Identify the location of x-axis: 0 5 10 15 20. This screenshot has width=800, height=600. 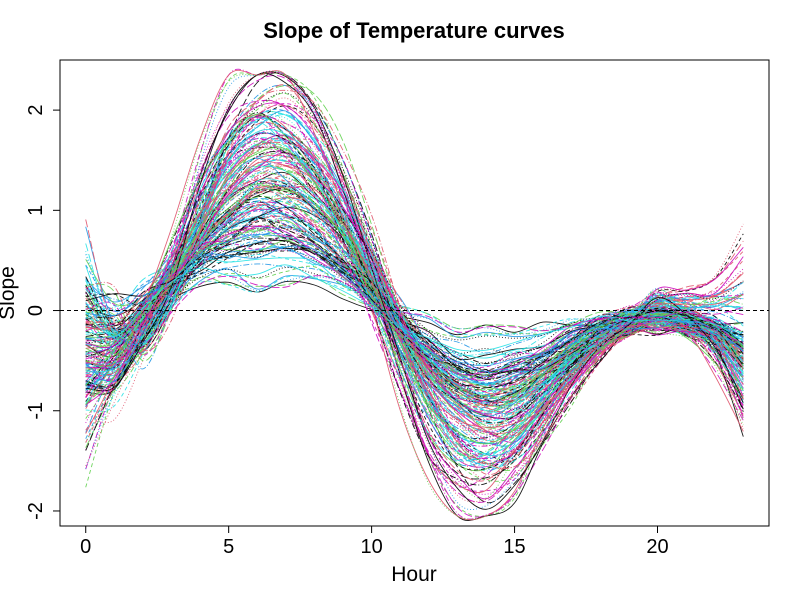
(374, 541).